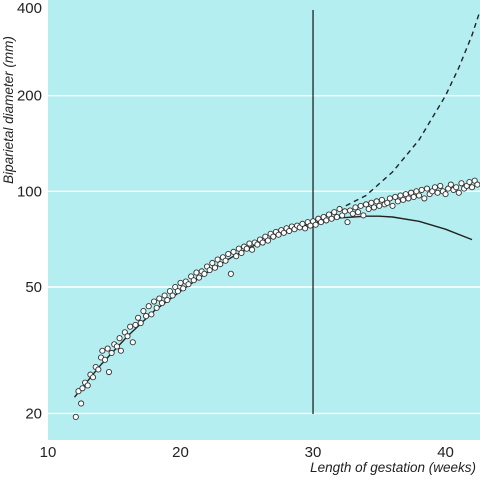 The image size is (480, 480). What do you see at coordinates (247, 452) in the screenshot?
I see `x-tick-labels: 10 20 30 40` at bounding box center [247, 452].